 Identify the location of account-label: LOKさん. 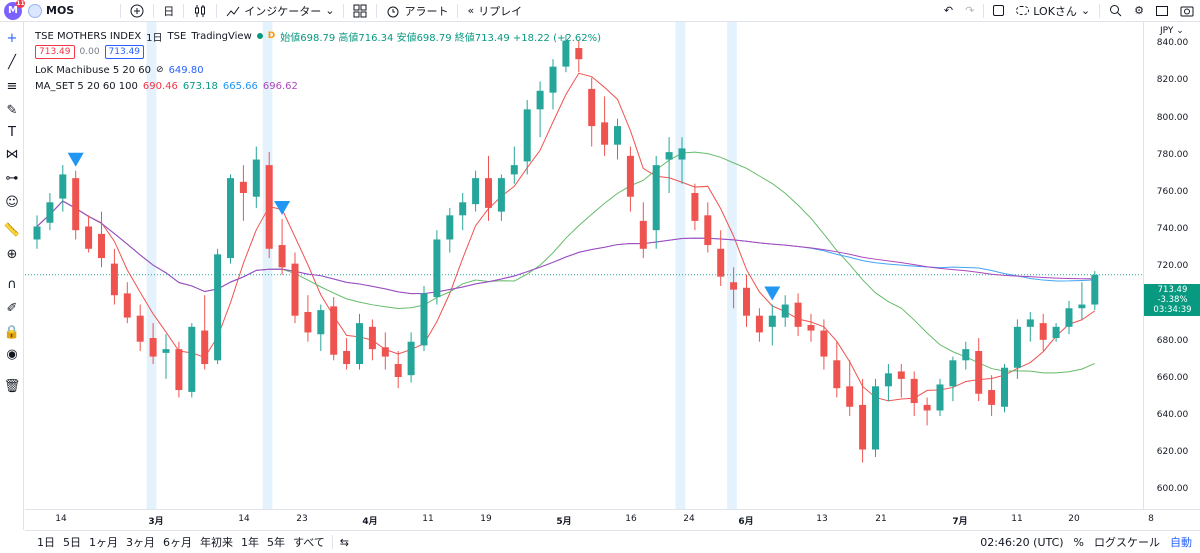
(1055, 11).